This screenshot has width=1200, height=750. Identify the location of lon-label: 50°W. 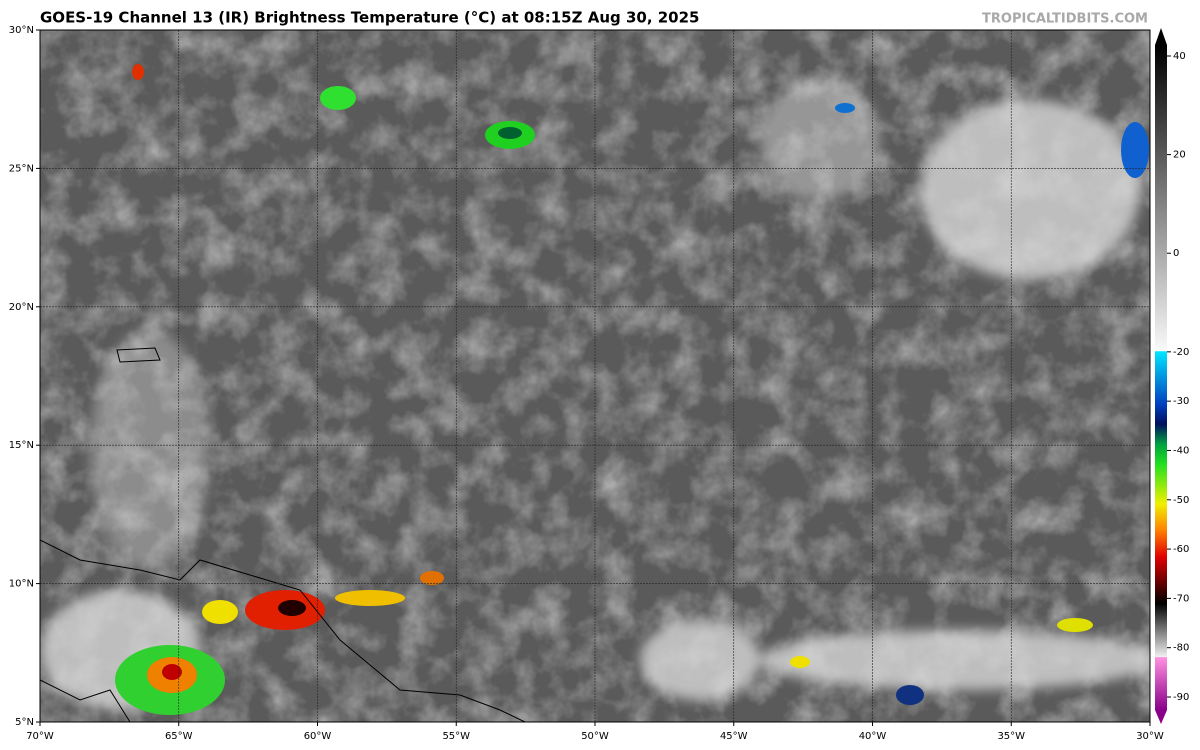
(595, 736).